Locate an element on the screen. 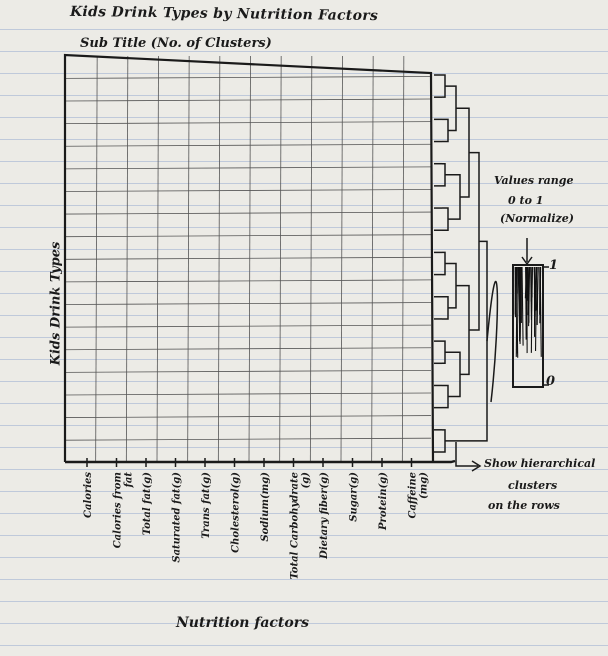  note-arrow-head is located at coordinates (476, 466).